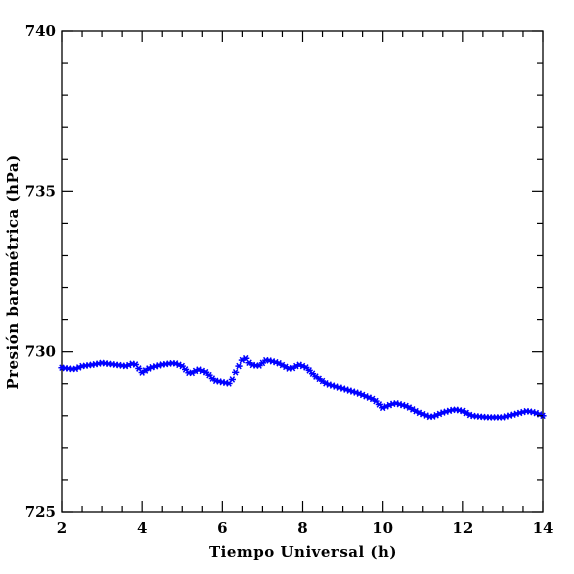  Describe the element at coordinates (40, 352) in the screenshot. I see `y-tick-label: 730` at that location.